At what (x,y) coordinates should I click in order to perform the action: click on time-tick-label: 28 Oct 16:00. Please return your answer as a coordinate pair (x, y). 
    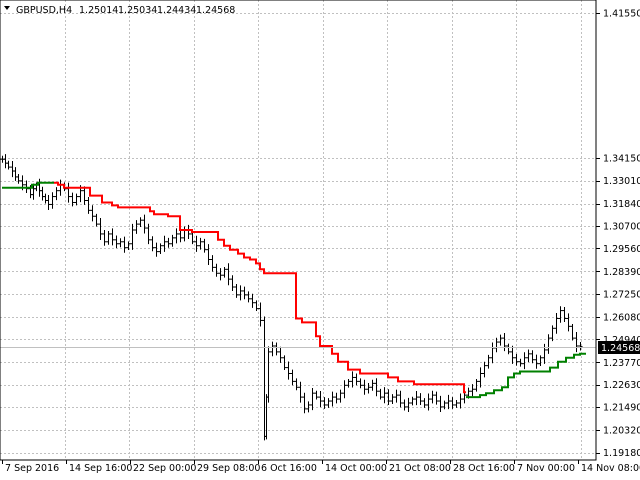
    Looking at the image, I should click on (484, 468).